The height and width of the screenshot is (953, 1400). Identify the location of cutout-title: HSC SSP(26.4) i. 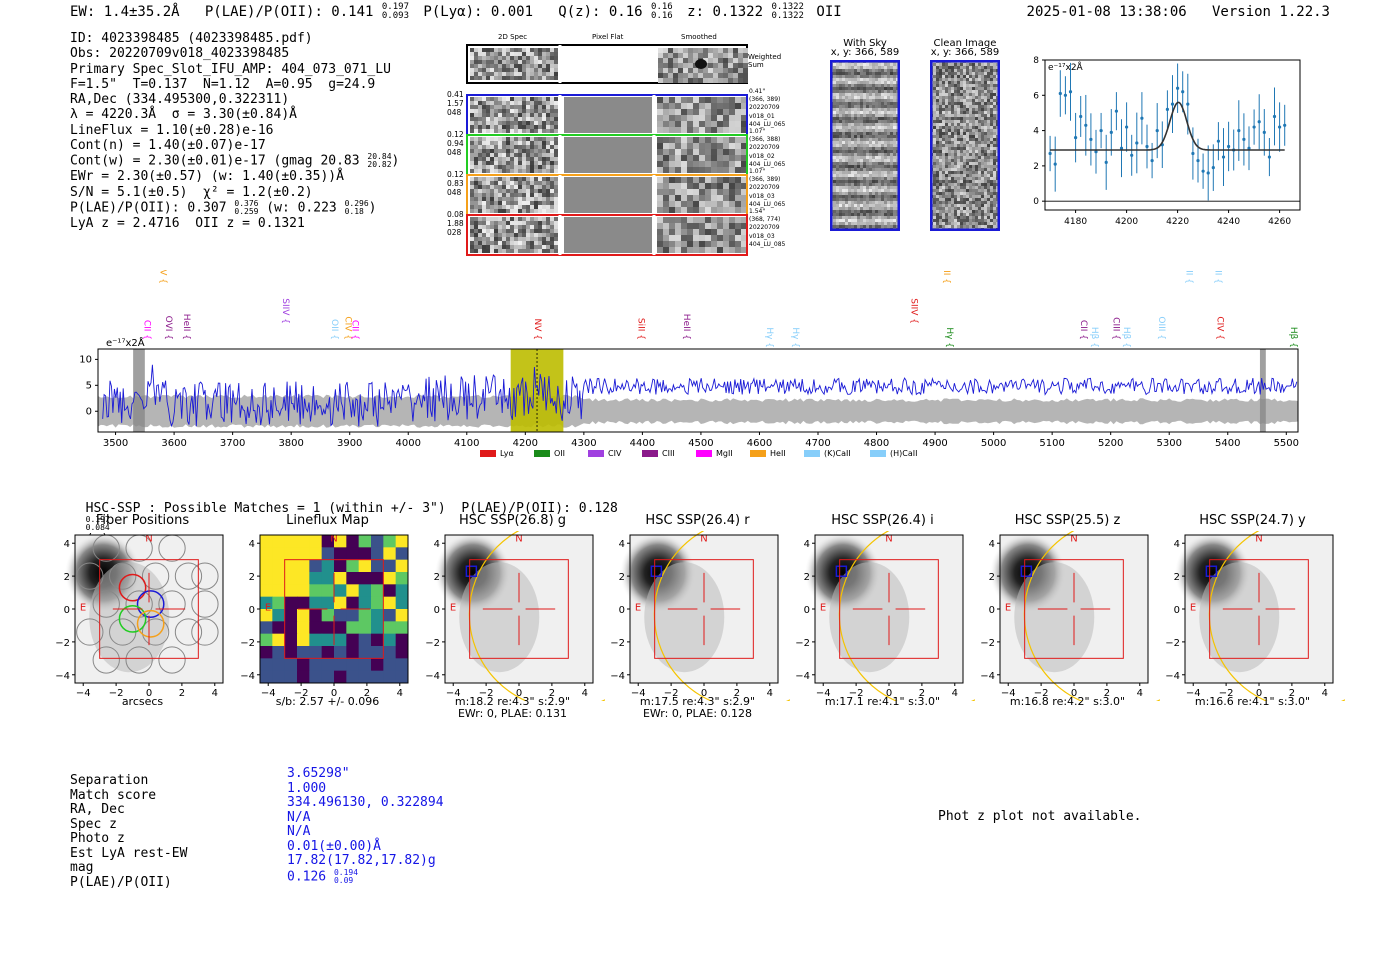
(882, 520).